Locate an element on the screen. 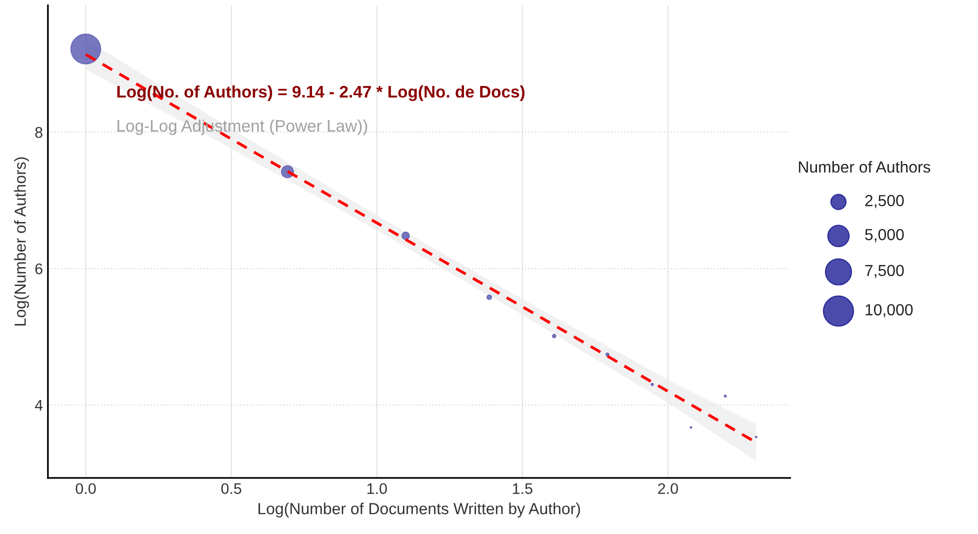 This screenshot has height=534, width=978. legend-label: 5,000 is located at coordinates (884, 235).